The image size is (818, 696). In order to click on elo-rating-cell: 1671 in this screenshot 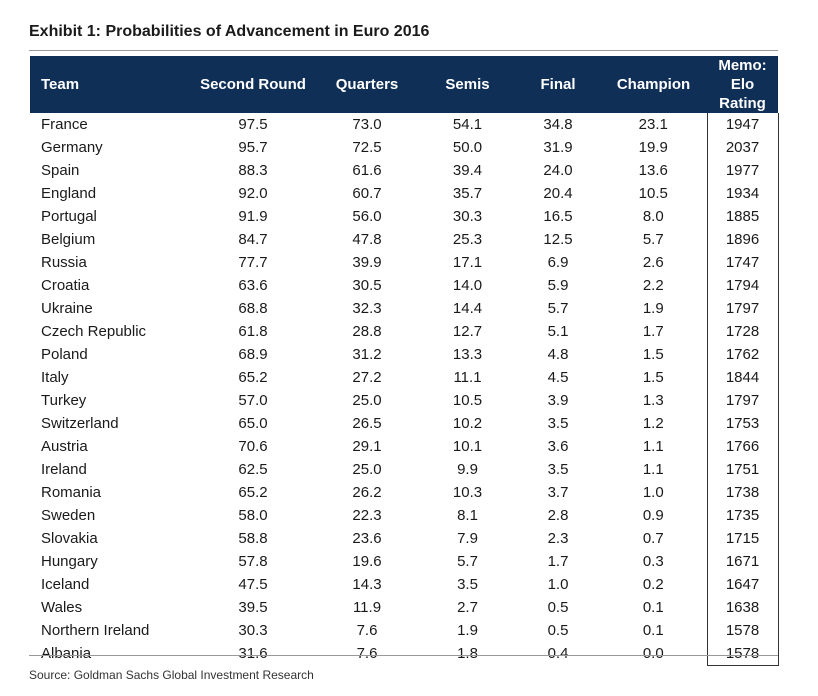, I will do `click(742, 561)`.